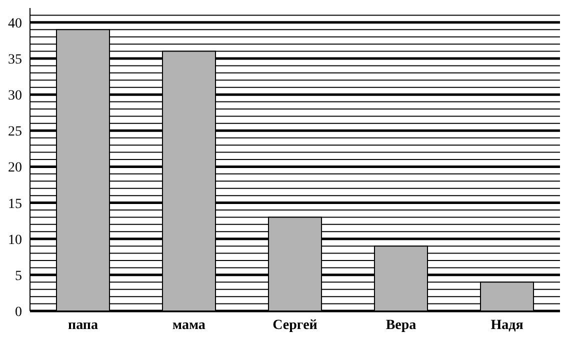 This screenshot has height=341, width=576. I want to click on x-tick-label: Сергей, so click(295, 325).